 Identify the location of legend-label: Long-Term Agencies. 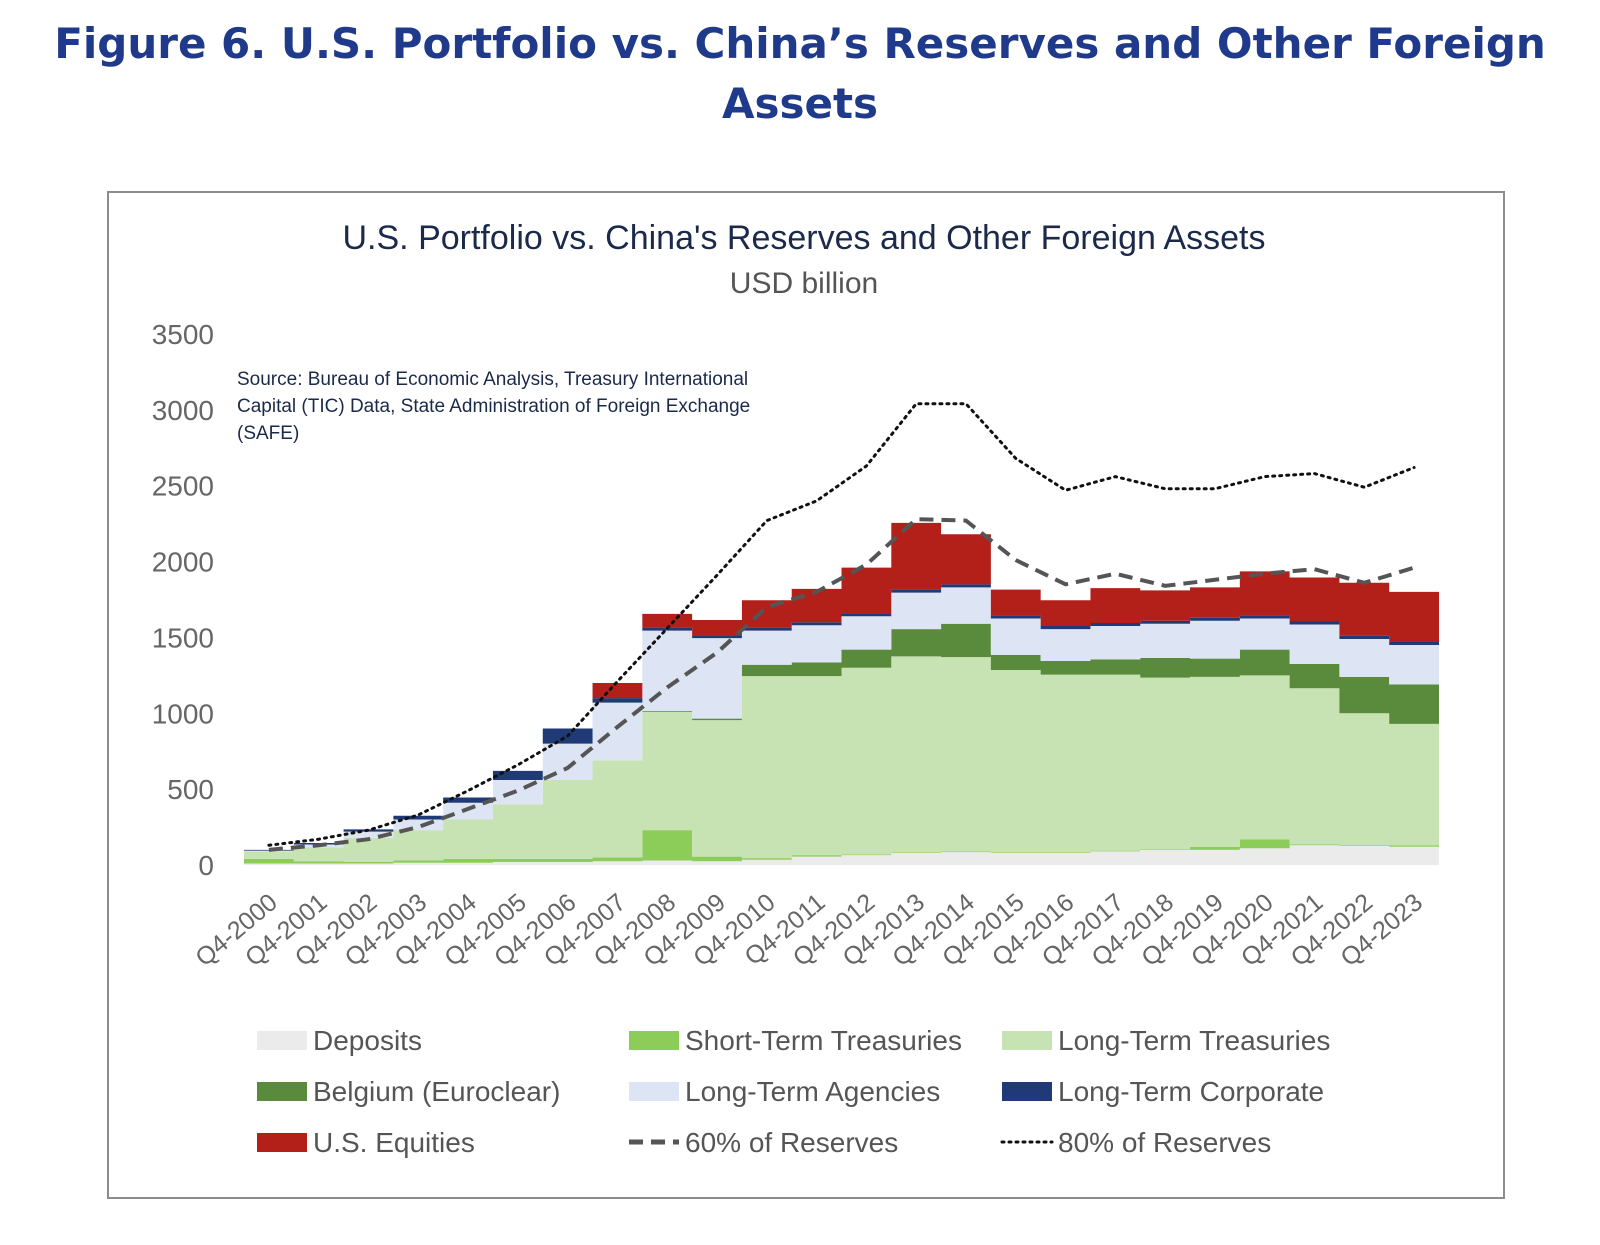
(812, 1091).